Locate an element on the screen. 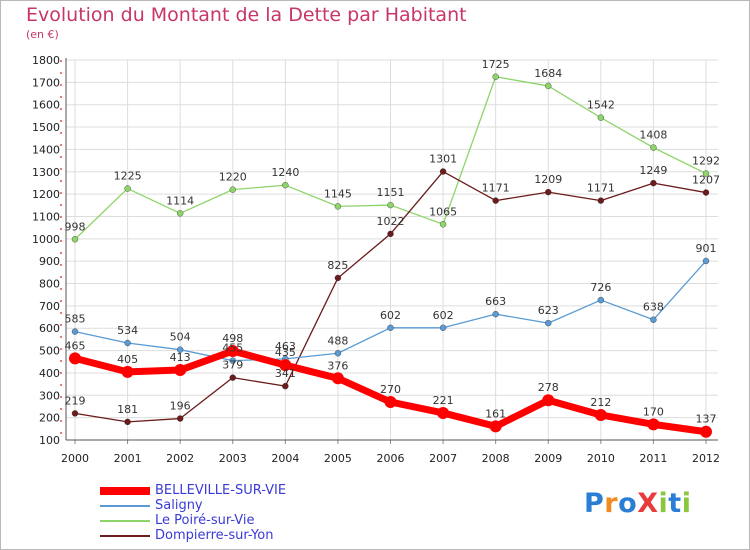  y-tick-label: 1000 is located at coordinates (46, 239).